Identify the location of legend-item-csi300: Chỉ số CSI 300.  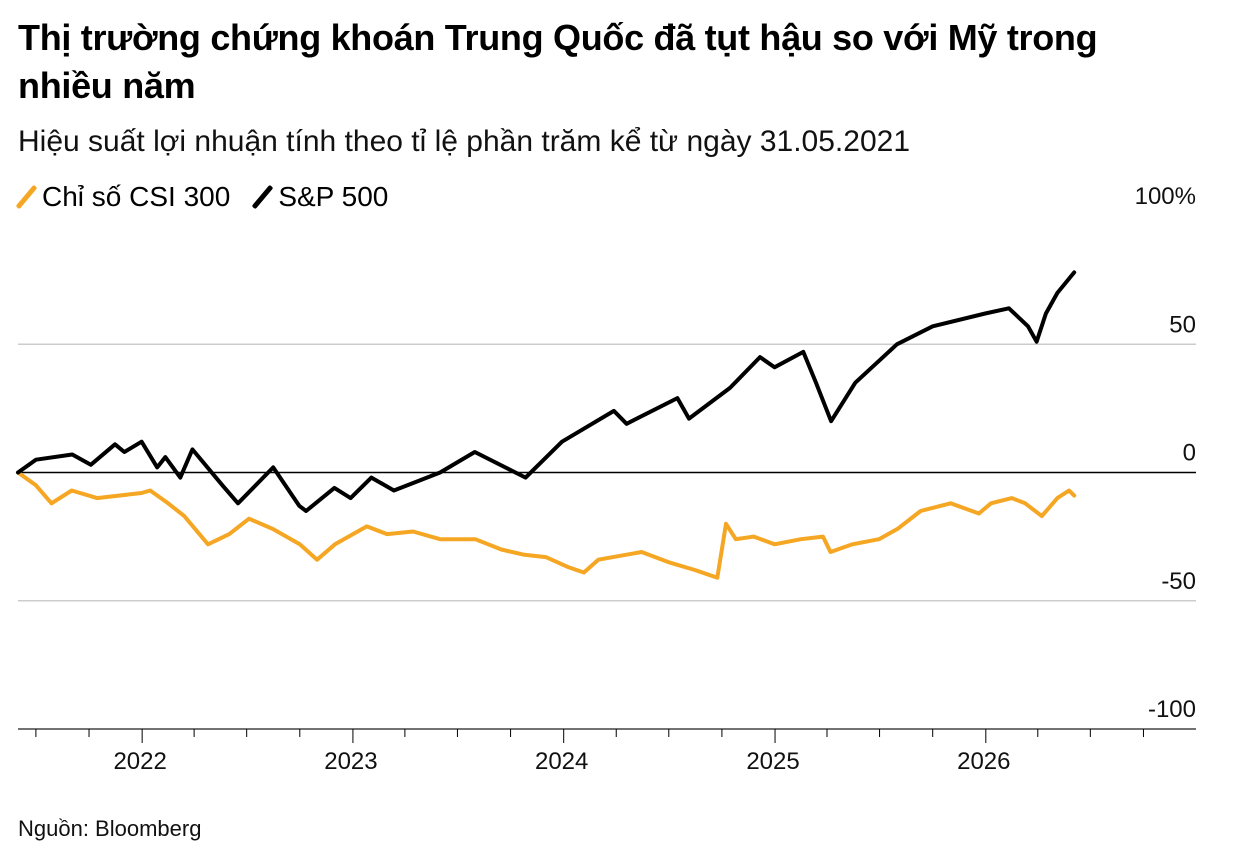
(124, 197).